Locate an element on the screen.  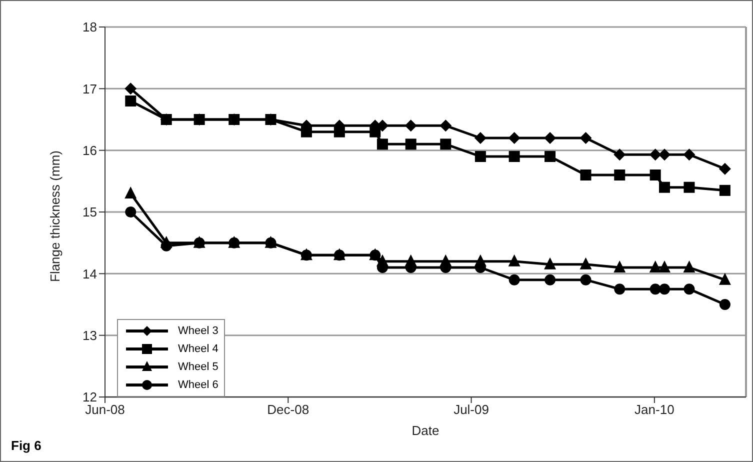
x-tick-label: Jun-08 is located at coordinates (105, 410).